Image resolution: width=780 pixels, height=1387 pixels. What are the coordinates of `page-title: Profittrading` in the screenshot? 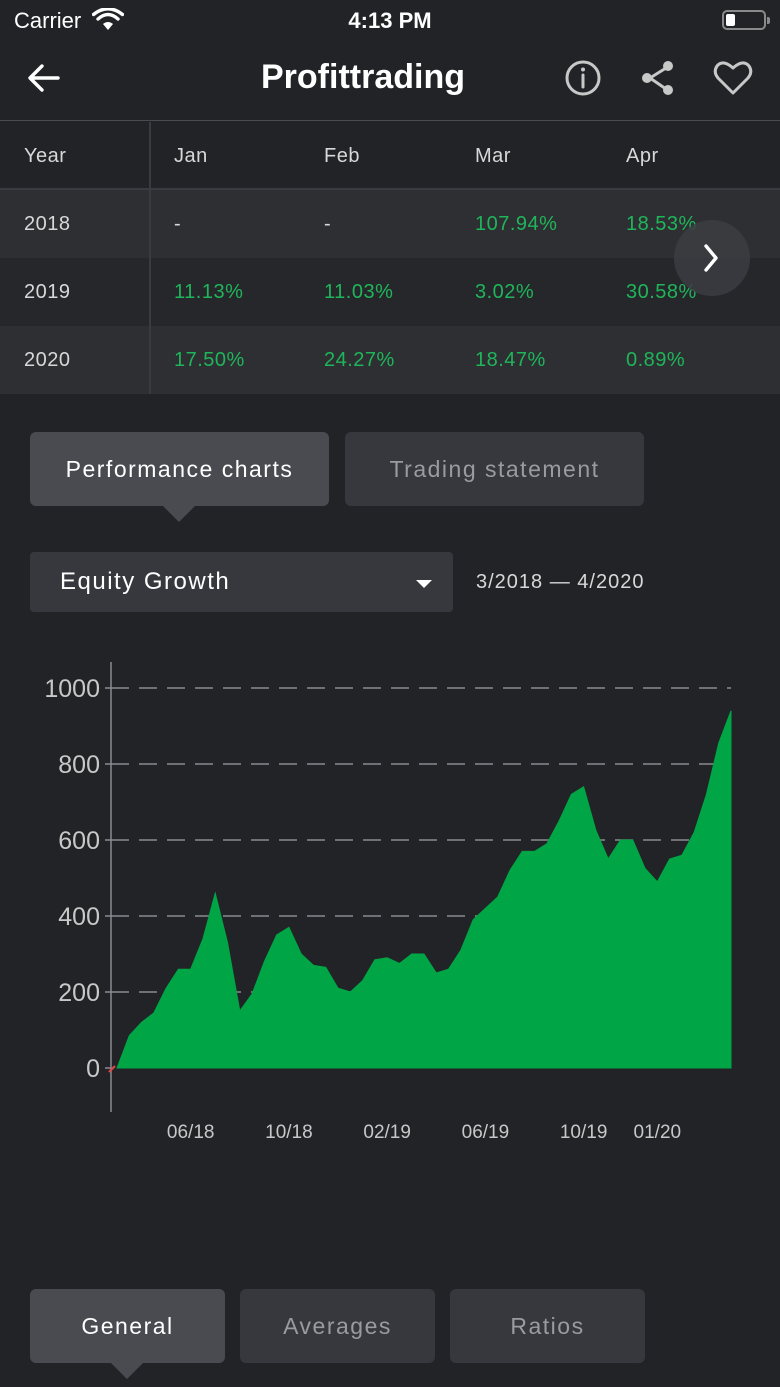 It's located at (363, 77).